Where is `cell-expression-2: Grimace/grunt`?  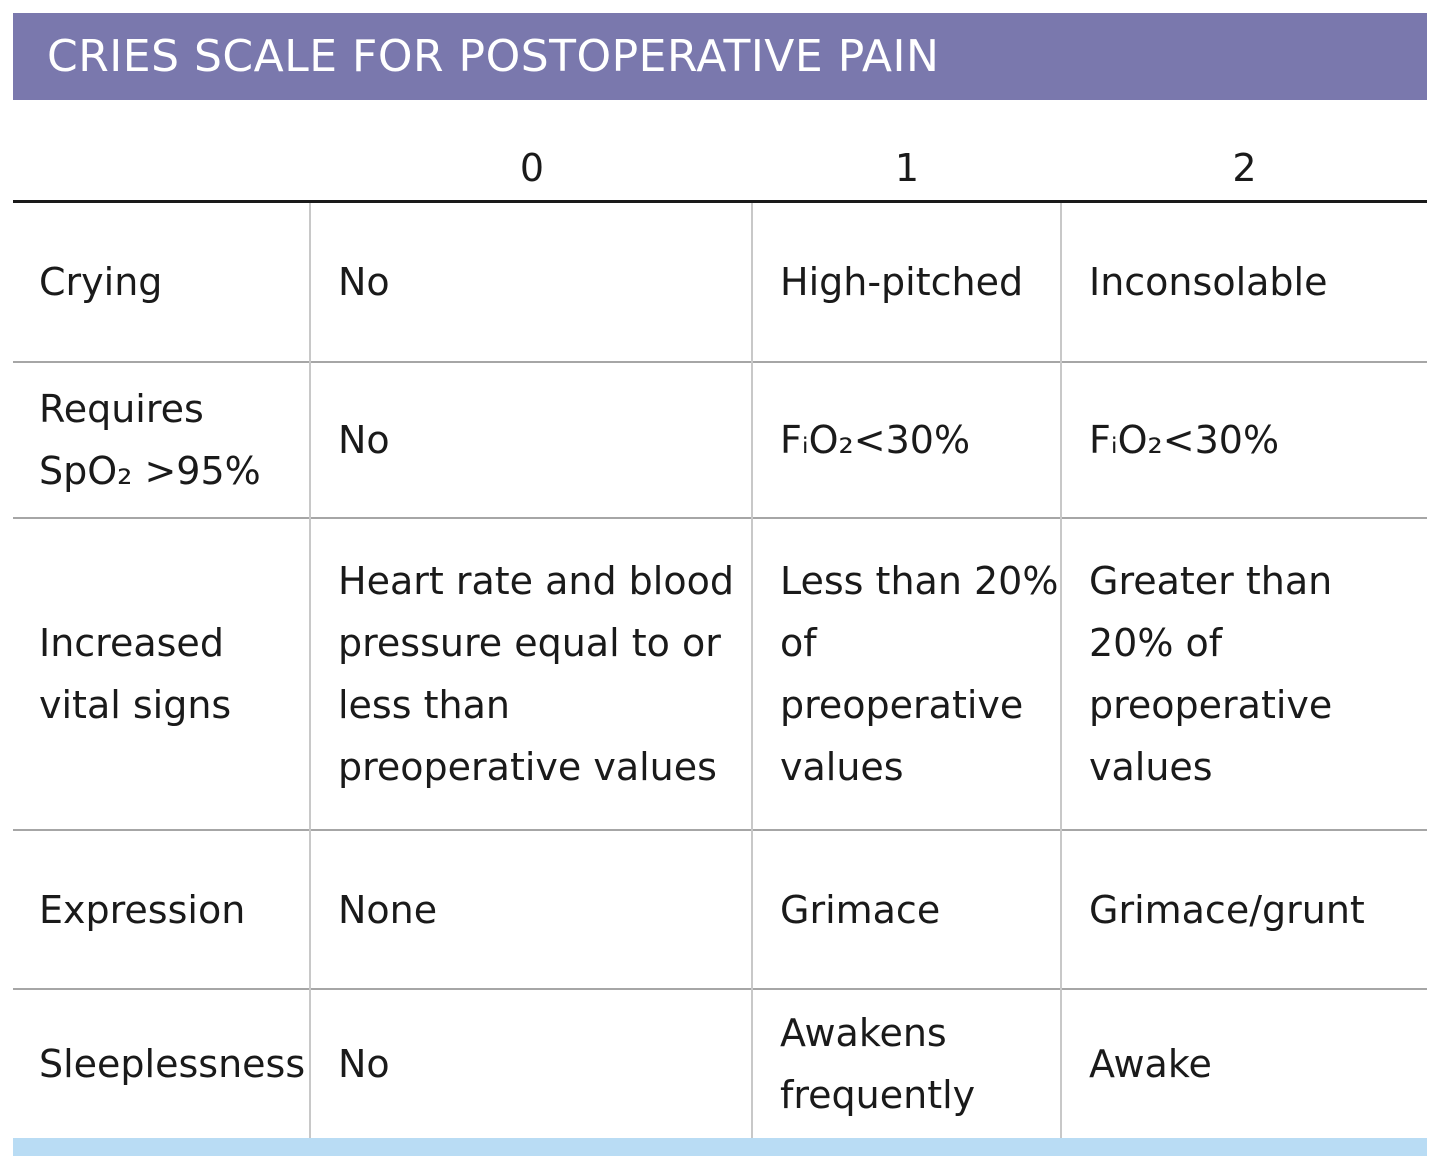
cell-expression-2: Grimace/grunt is located at coordinates (1227, 909).